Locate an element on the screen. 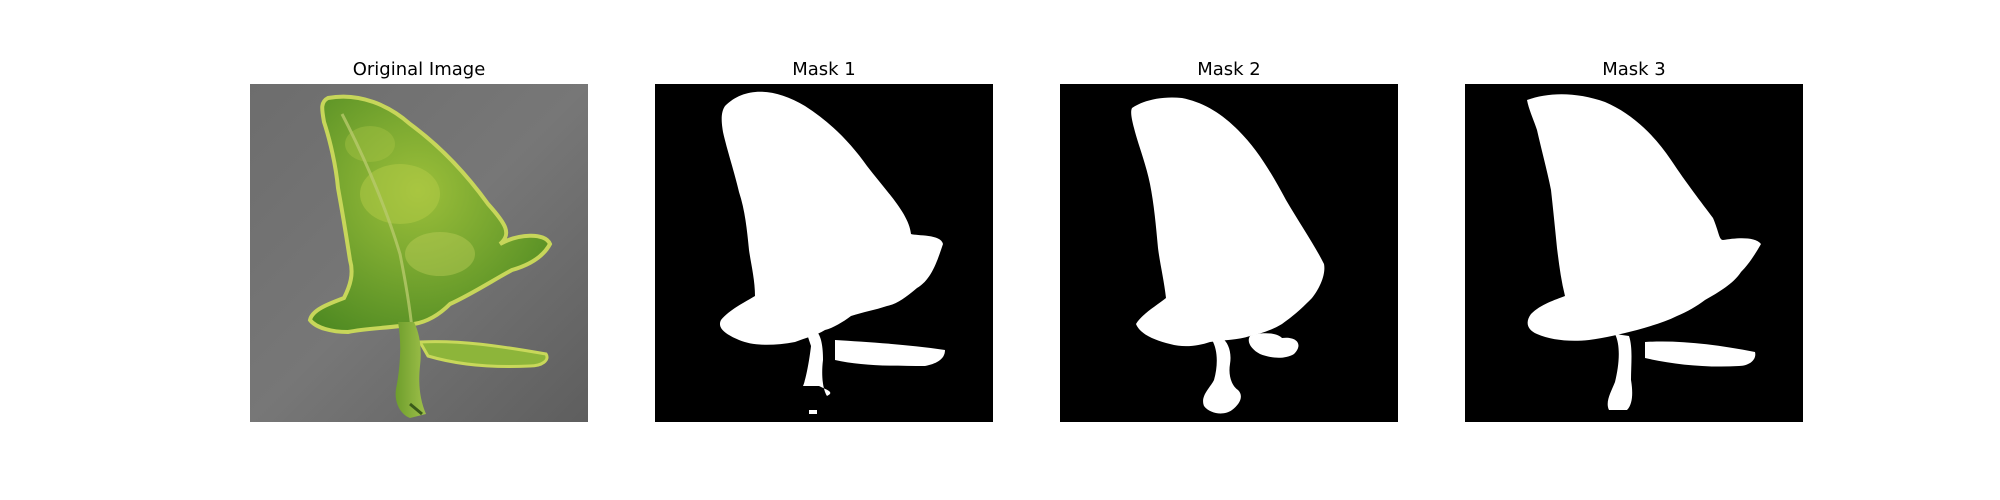  mask-1-stem-region is located at coordinates (817, 364).